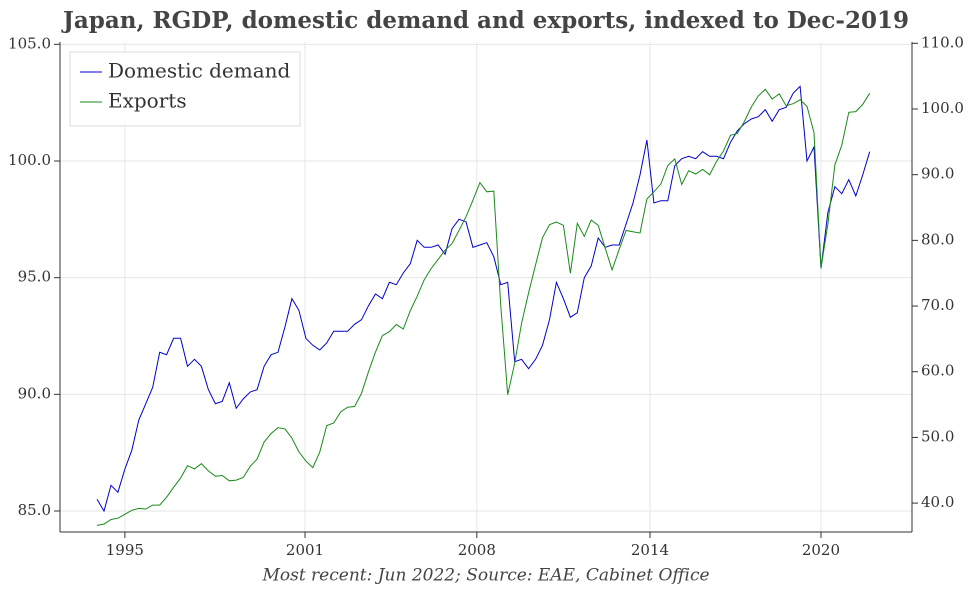 Image resolution: width=972 pixels, height=589 pixels. What do you see at coordinates (29, 43) in the screenshot?
I see `y-tick-label: 105.0` at bounding box center [29, 43].